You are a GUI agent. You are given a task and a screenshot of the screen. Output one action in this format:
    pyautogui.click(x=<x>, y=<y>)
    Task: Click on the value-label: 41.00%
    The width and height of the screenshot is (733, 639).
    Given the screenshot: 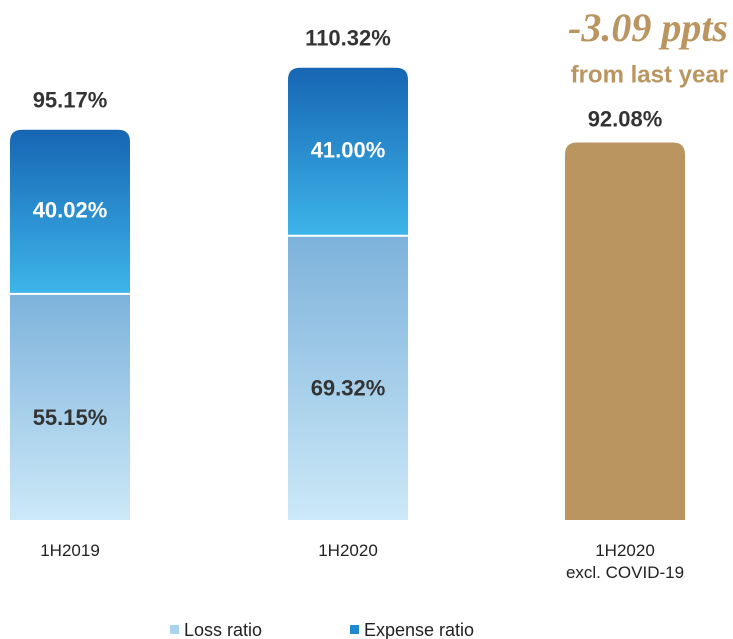 What is the action you would take?
    pyautogui.click(x=348, y=150)
    